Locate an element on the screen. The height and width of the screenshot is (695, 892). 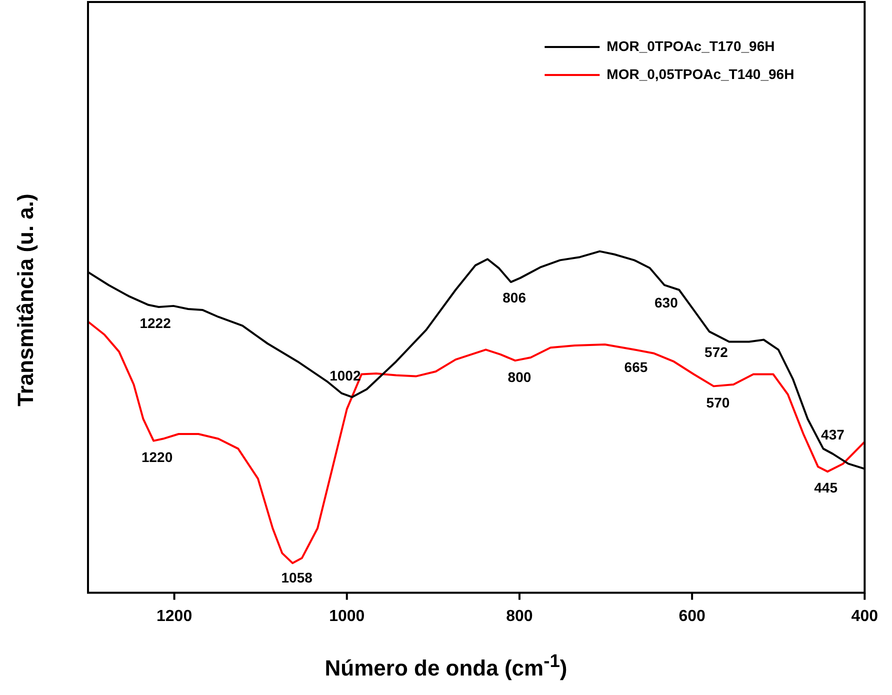
annotation: 806 is located at coordinates (514, 298).